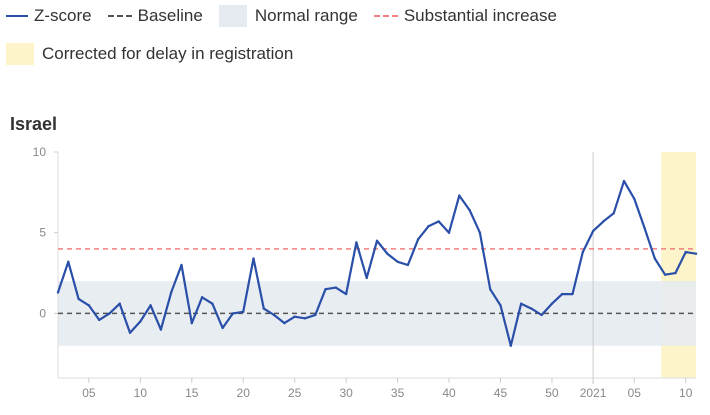 The height and width of the screenshot is (415, 710). What do you see at coordinates (346, 393) in the screenshot?
I see `x-tick-label: 30` at bounding box center [346, 393].